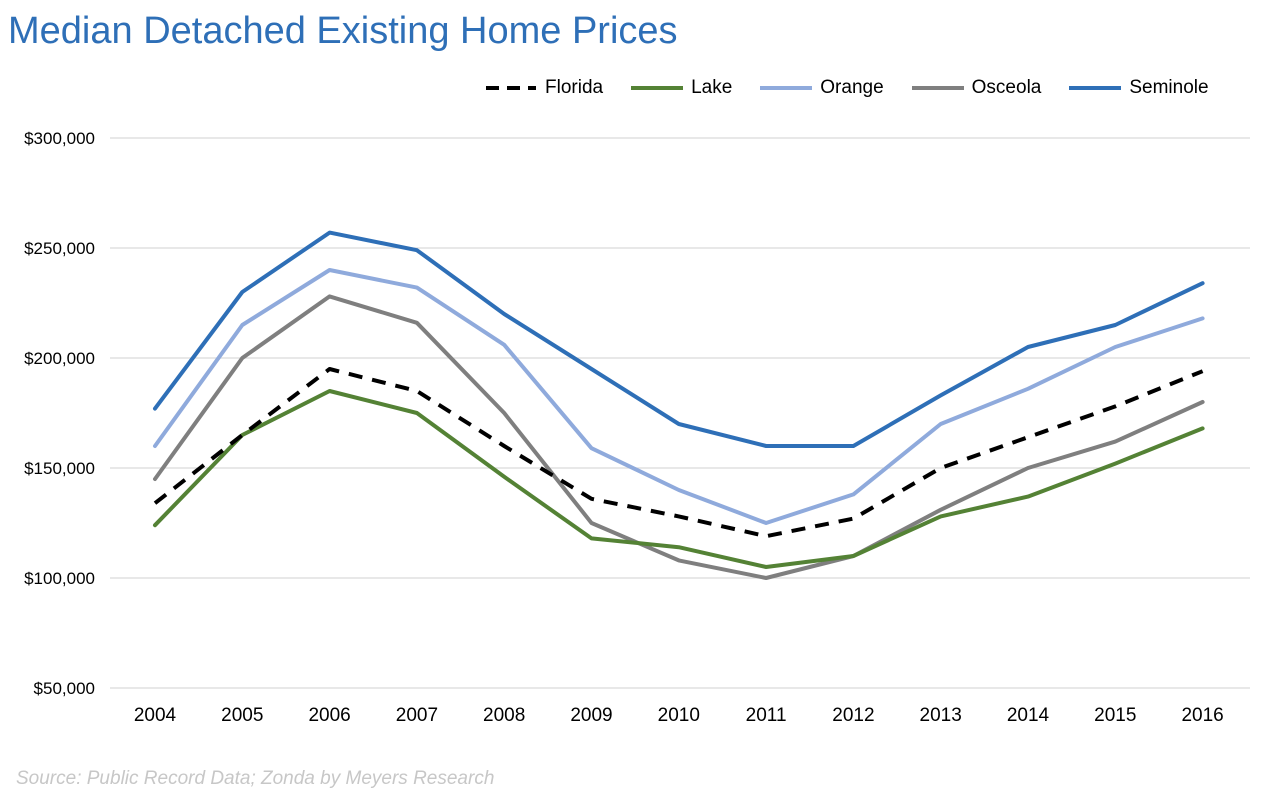  What do you see at coordinates (155, 715) in the screenshot?
I see `x-tick-label: 2004` at bounding box center [155, 715].